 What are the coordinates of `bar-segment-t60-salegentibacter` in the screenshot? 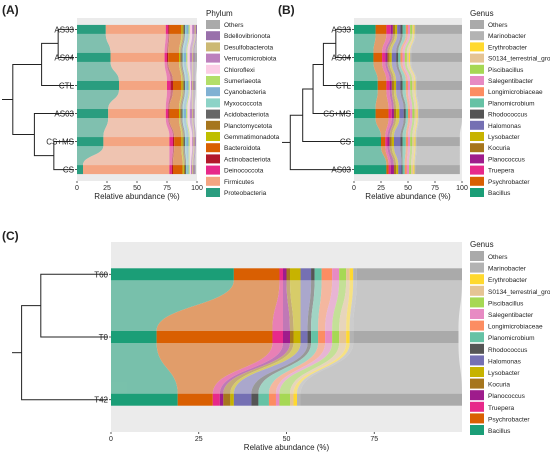 It's located at (336, 274).